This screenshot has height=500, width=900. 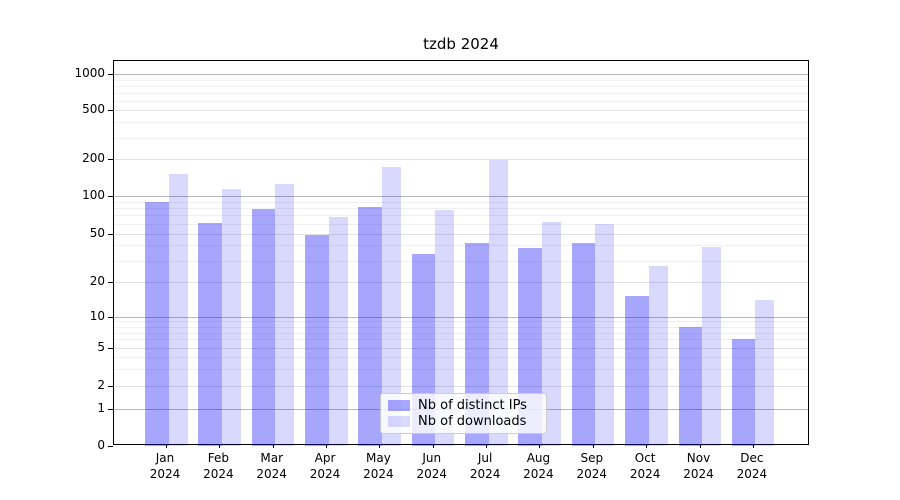 I want to click on x-tick-label: Jun 2024, so click(x=432, y=466).